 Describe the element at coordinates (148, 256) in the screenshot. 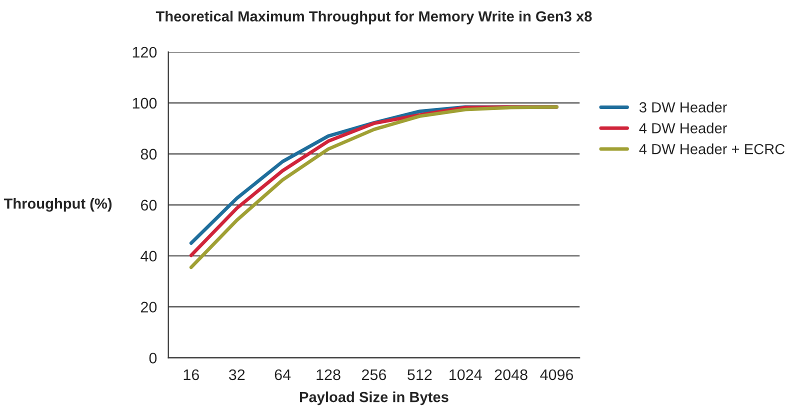

I see `y-tick-label: 40` at that location.